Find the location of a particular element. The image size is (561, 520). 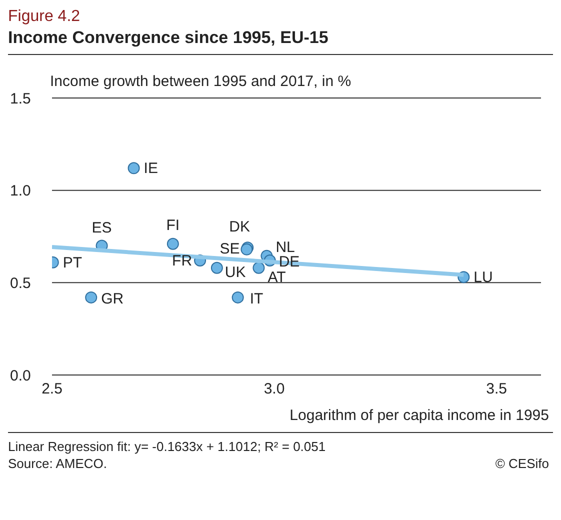

annotation: UK is located at coordinates (235, 272).